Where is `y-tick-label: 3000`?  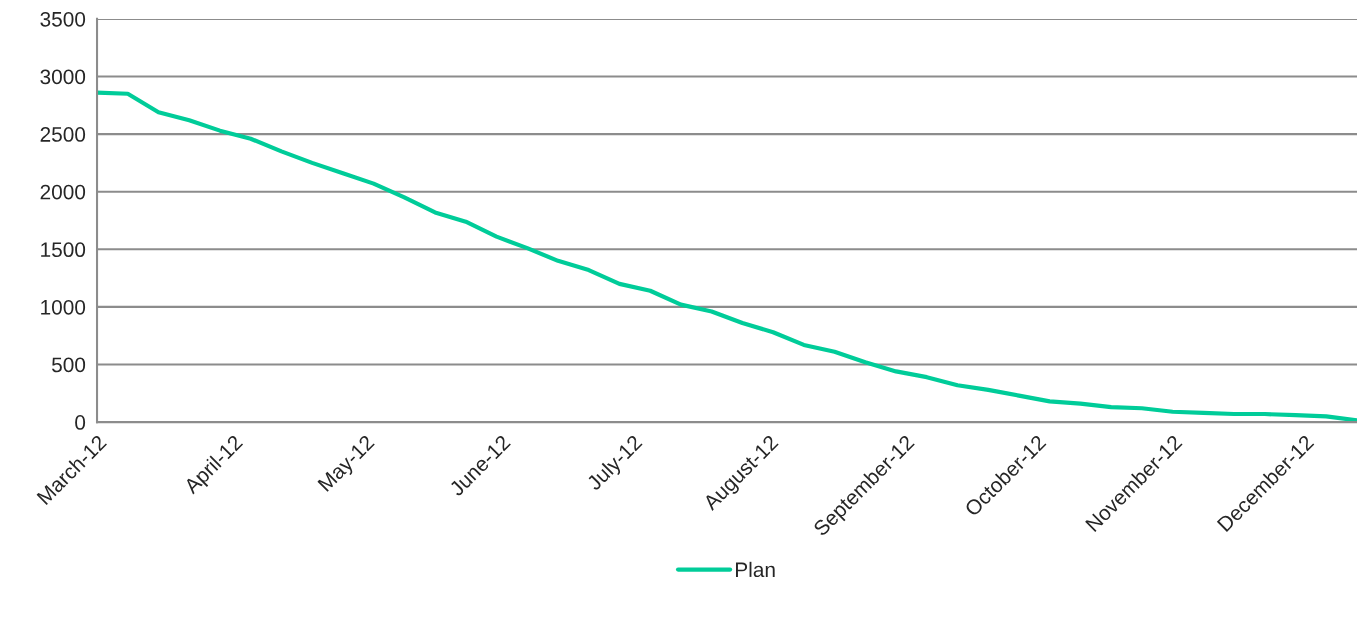
y-tick-label: 3000 is located at coordinates (63, 77).